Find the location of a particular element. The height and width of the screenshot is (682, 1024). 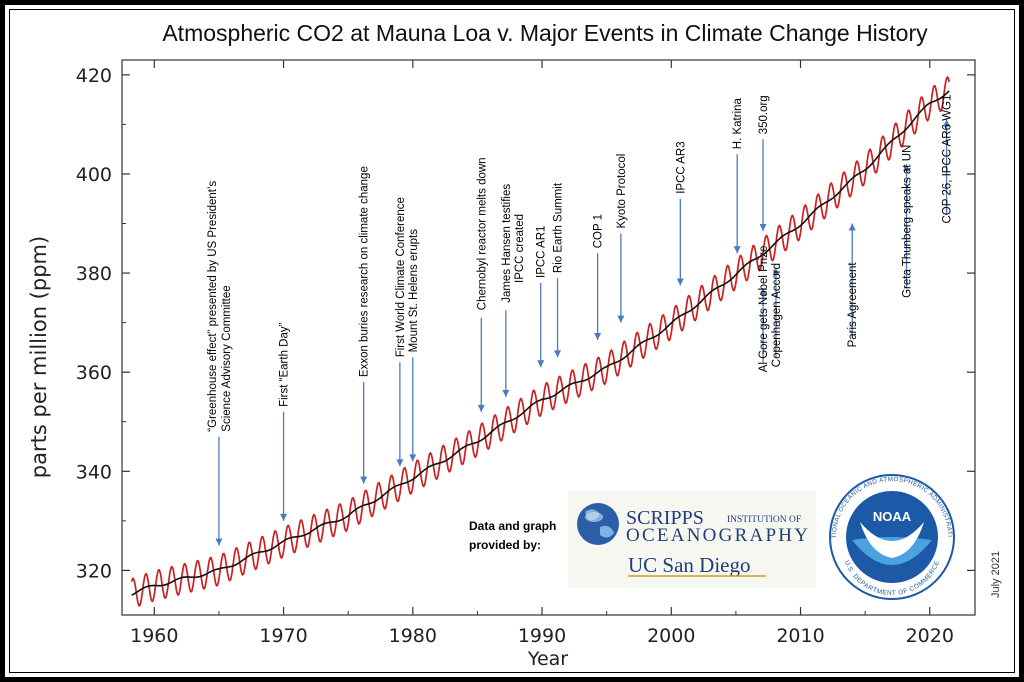

event-annotation: IPCC created is located at coordinates (520, 248).